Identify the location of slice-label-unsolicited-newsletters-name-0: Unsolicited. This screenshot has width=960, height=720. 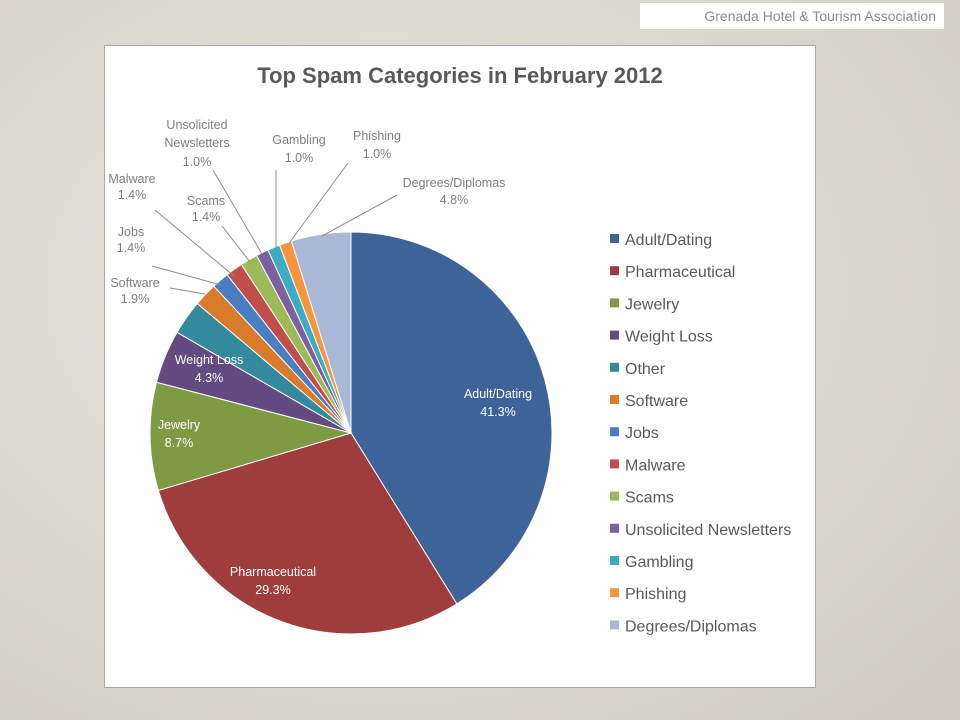
(196, 125).